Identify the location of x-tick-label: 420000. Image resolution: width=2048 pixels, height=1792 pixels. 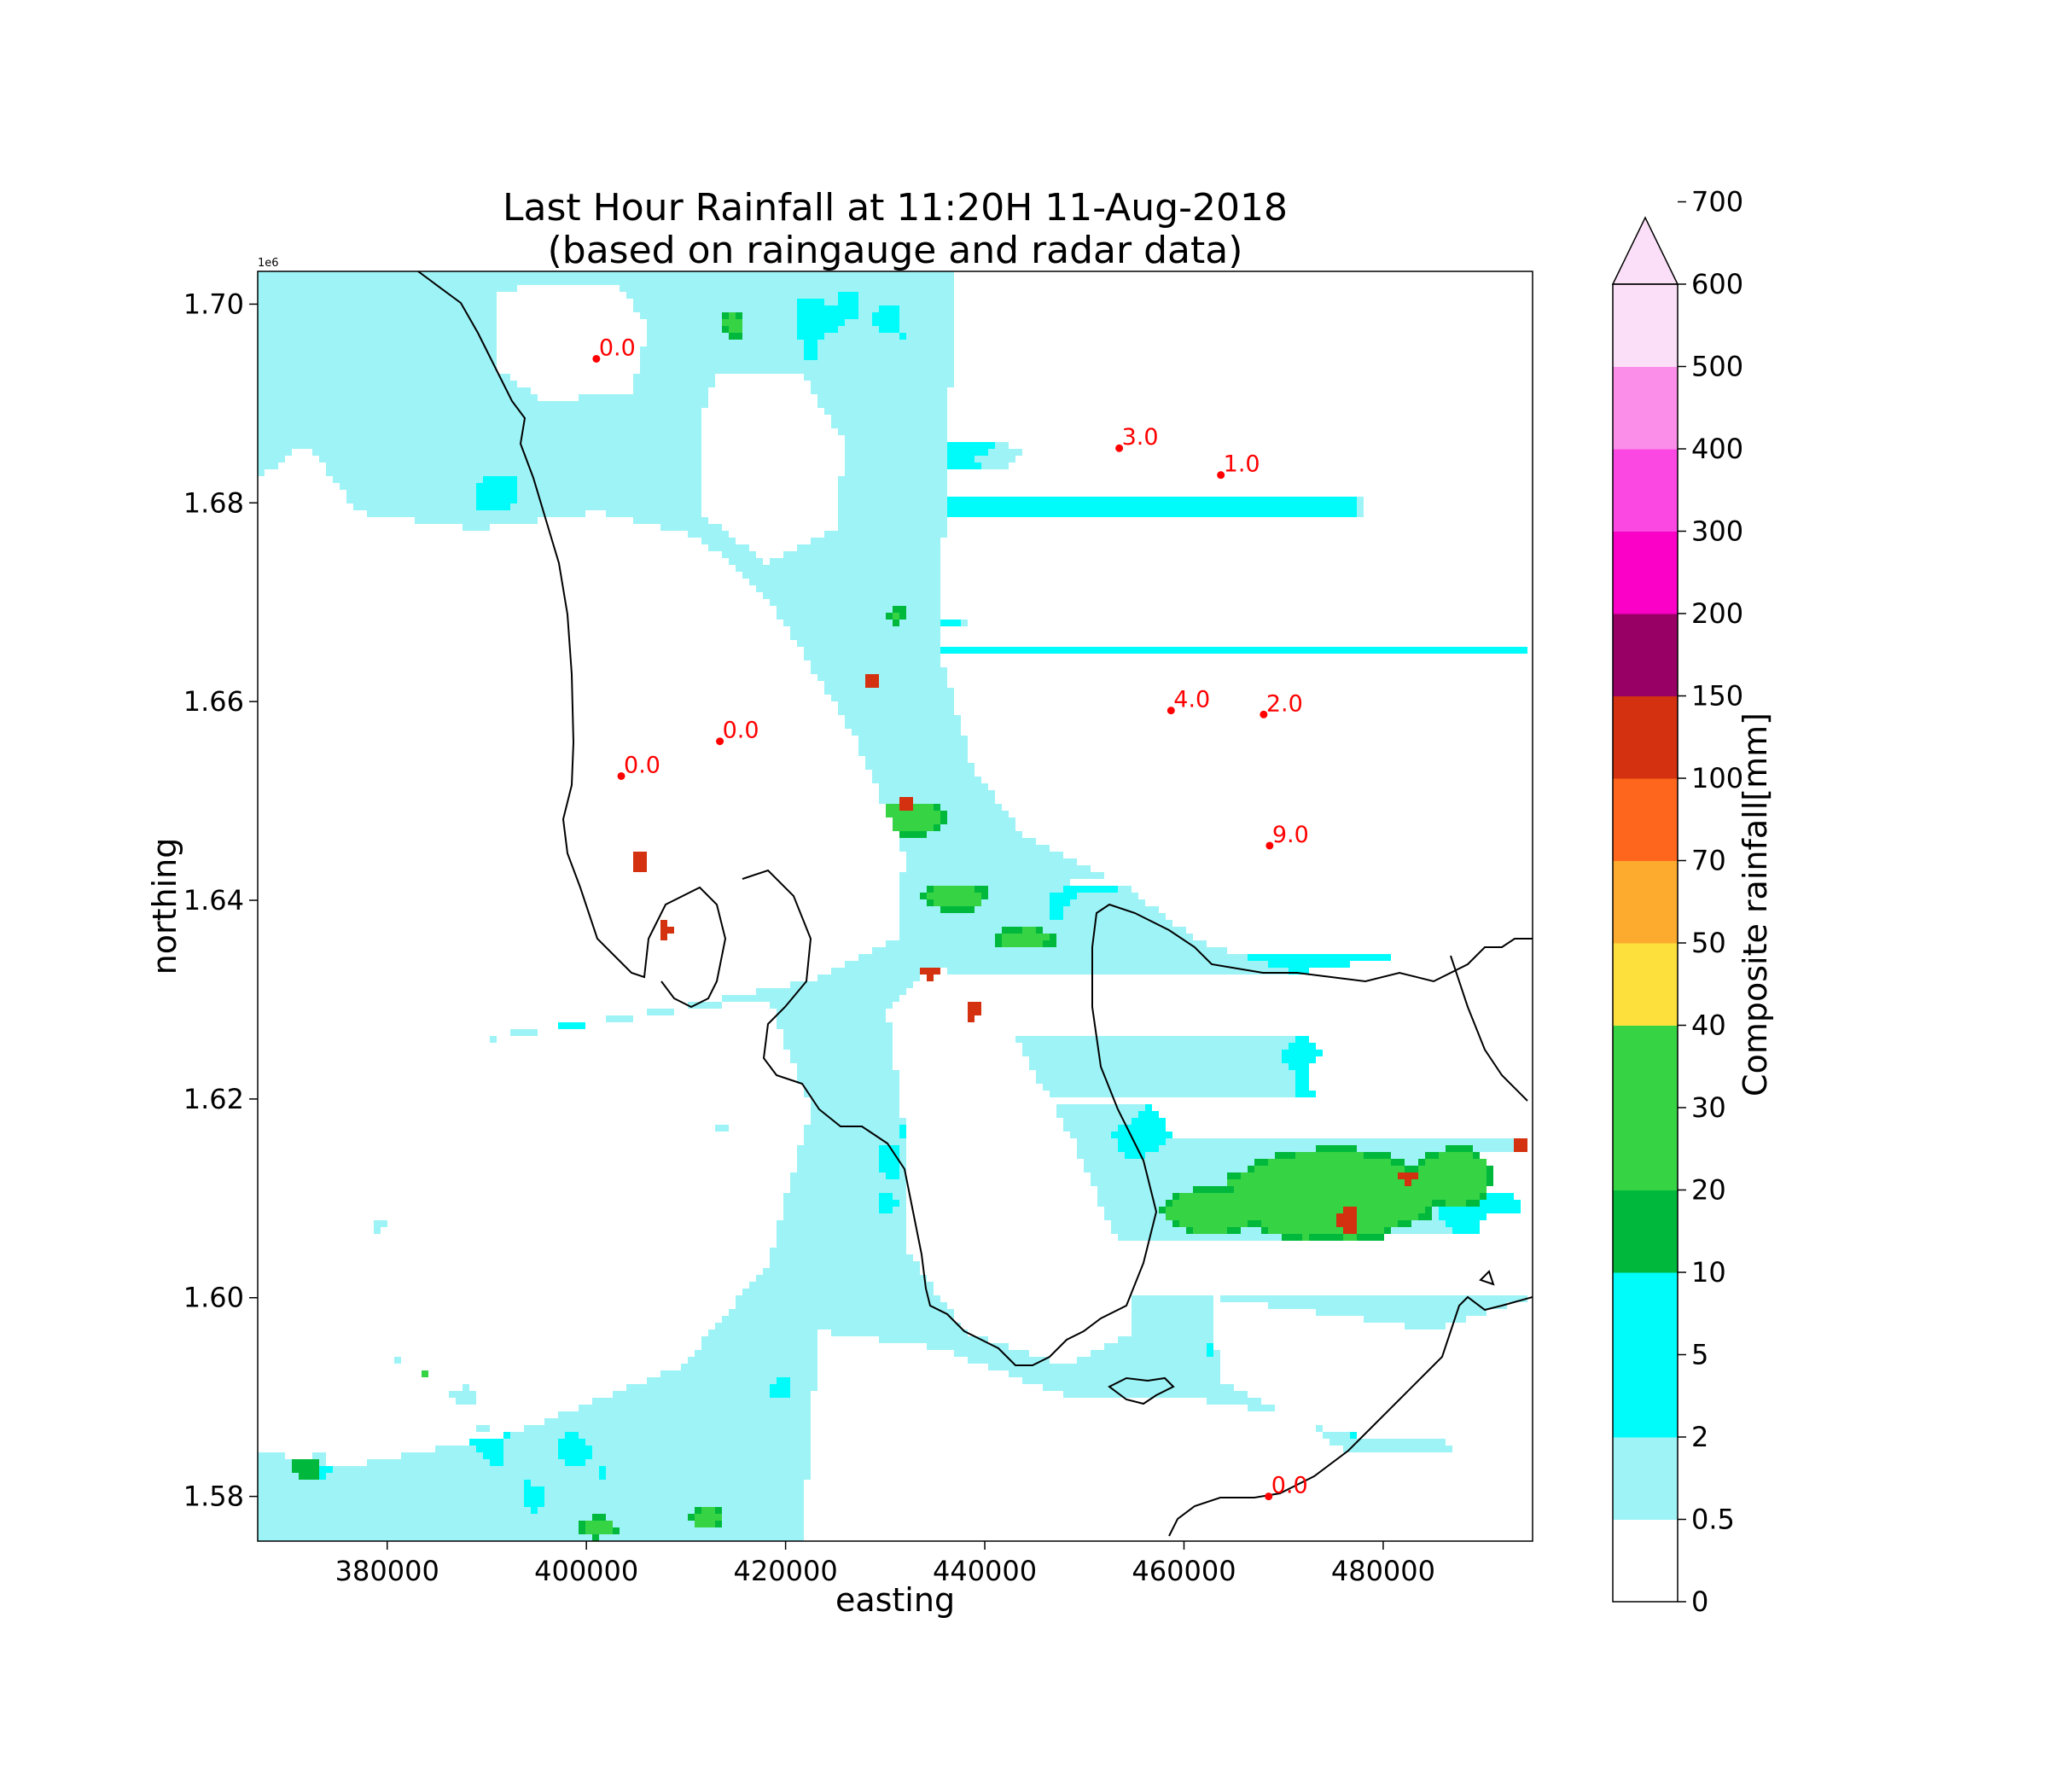
(786, 1571).